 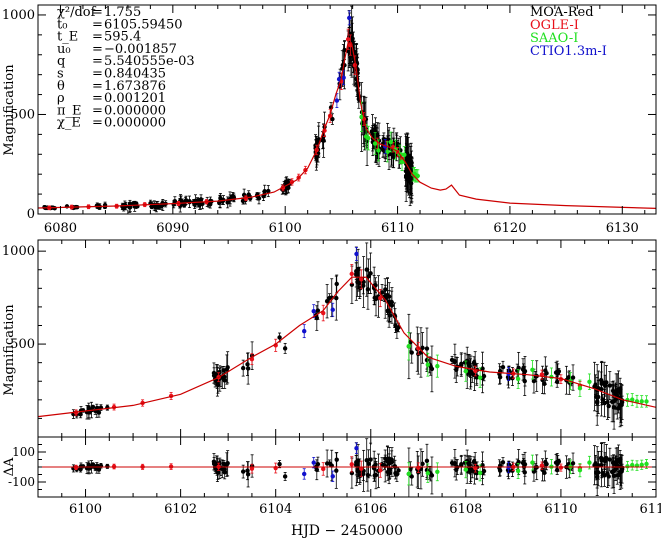 I want to click on residual-y-ticks: -100 100, so click(x=332, y=467).